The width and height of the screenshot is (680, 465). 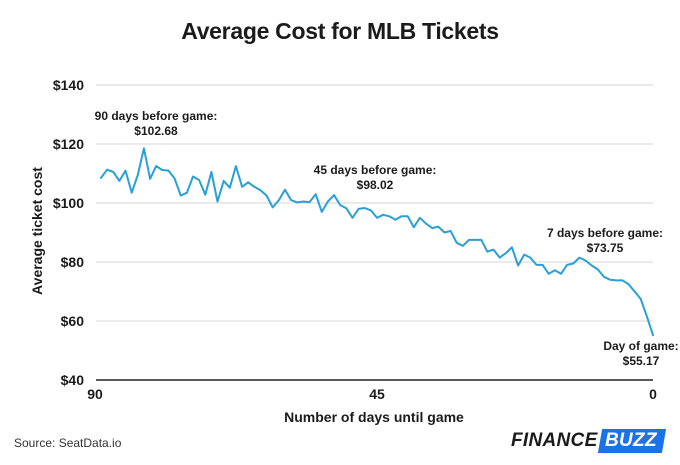 What do you see at coordinates (68, 232) in the screenshot?
I see `y-axis-ticks: $140 $120 $100 $80 $60 $40` at bounding box center [68, 232].